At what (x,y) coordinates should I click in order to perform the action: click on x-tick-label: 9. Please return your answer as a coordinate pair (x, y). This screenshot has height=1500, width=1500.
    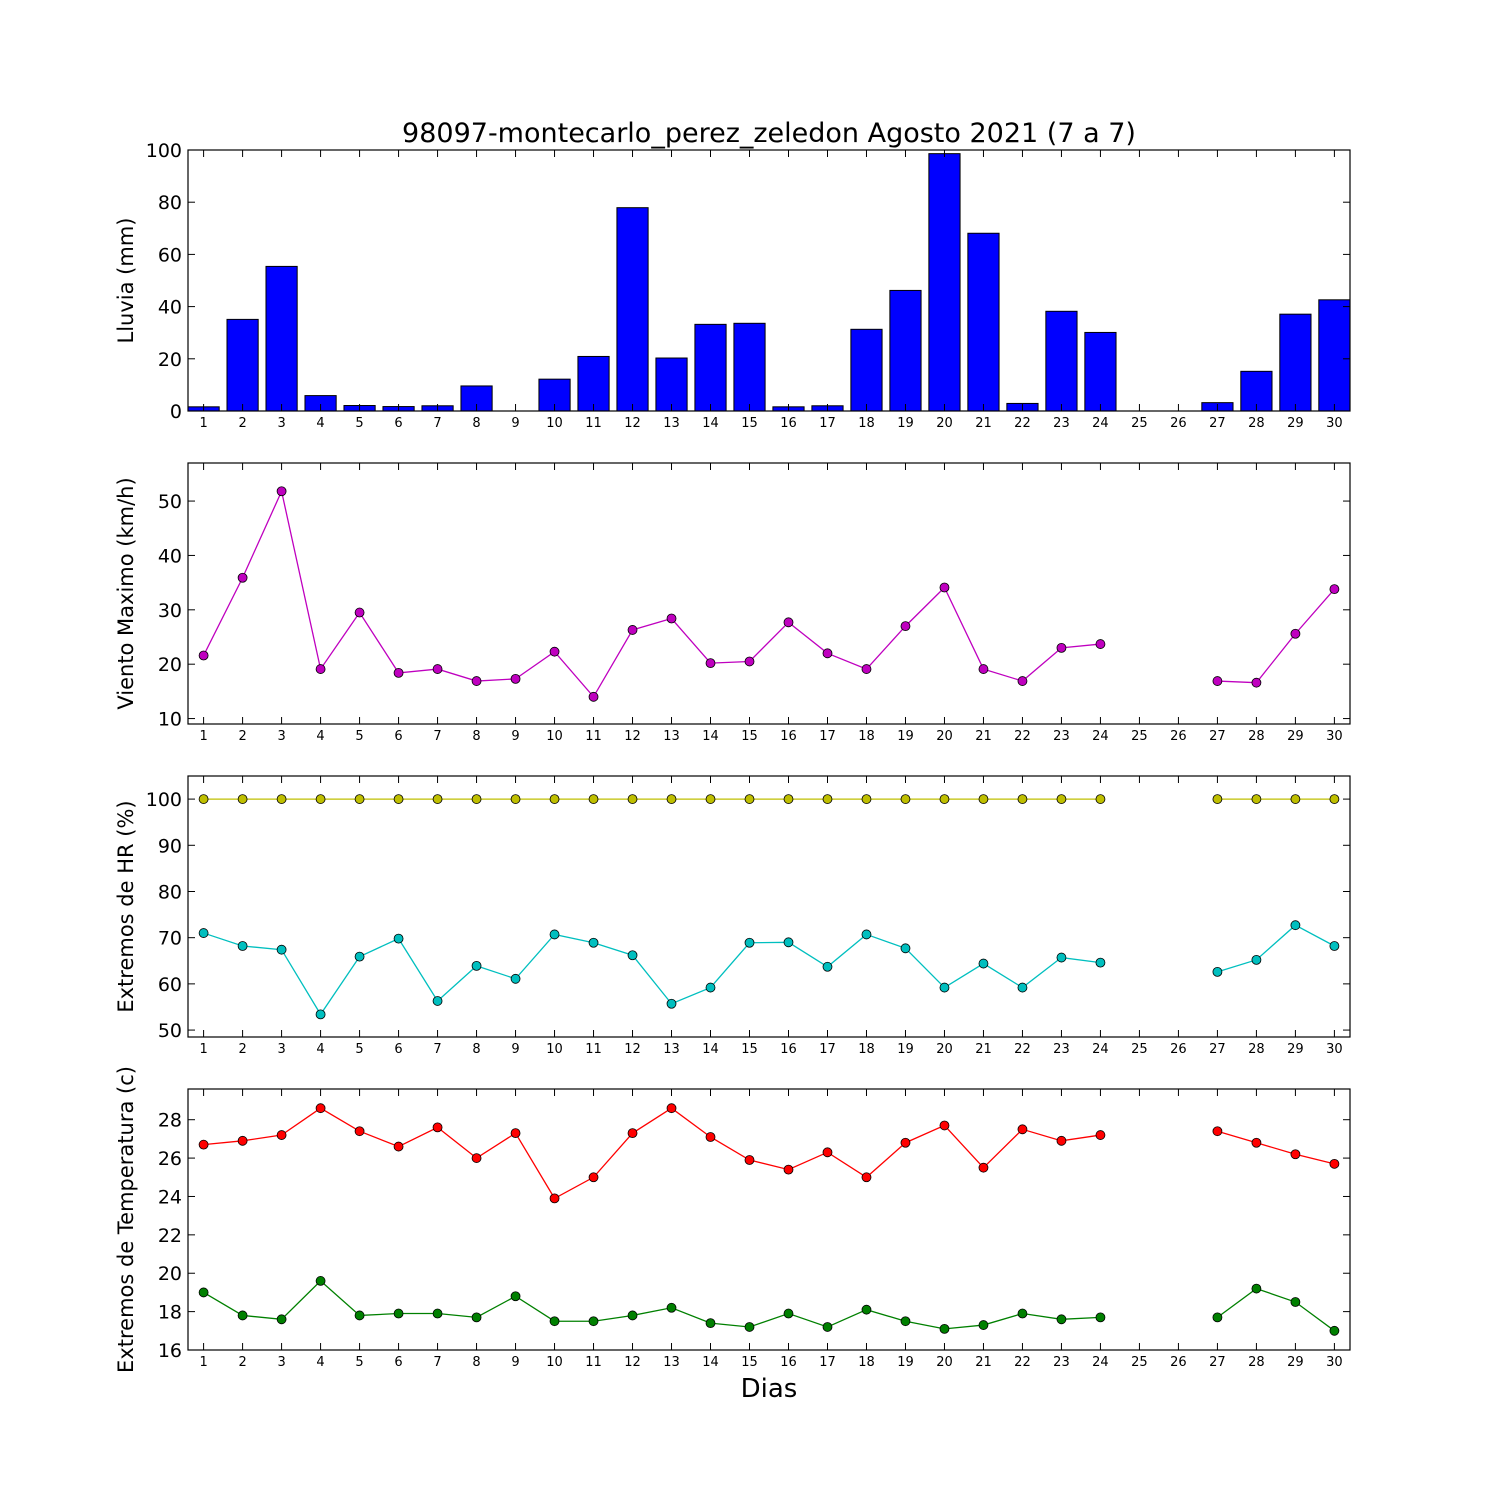
    Looking at the image, I should click on (515, 1362).